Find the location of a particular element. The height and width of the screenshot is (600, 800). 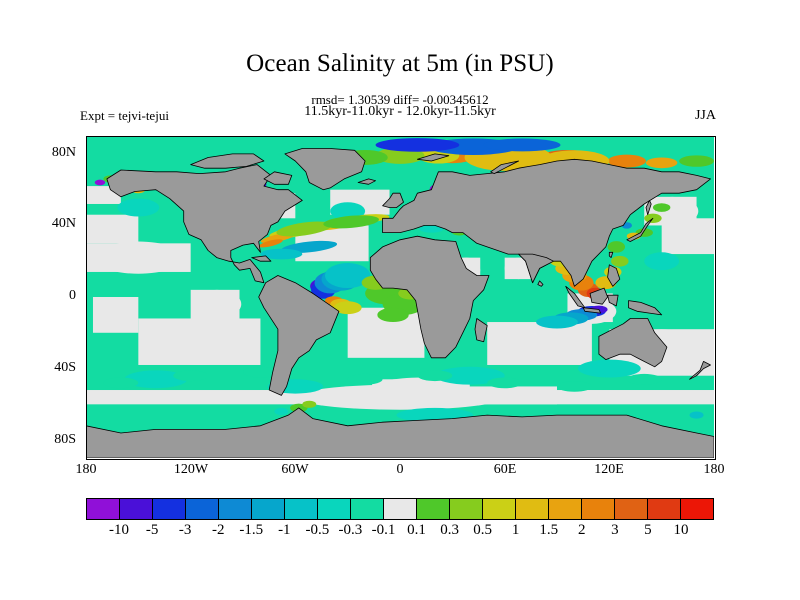

x-tick-label-120w: 120W is located at coordinates (191, 469).